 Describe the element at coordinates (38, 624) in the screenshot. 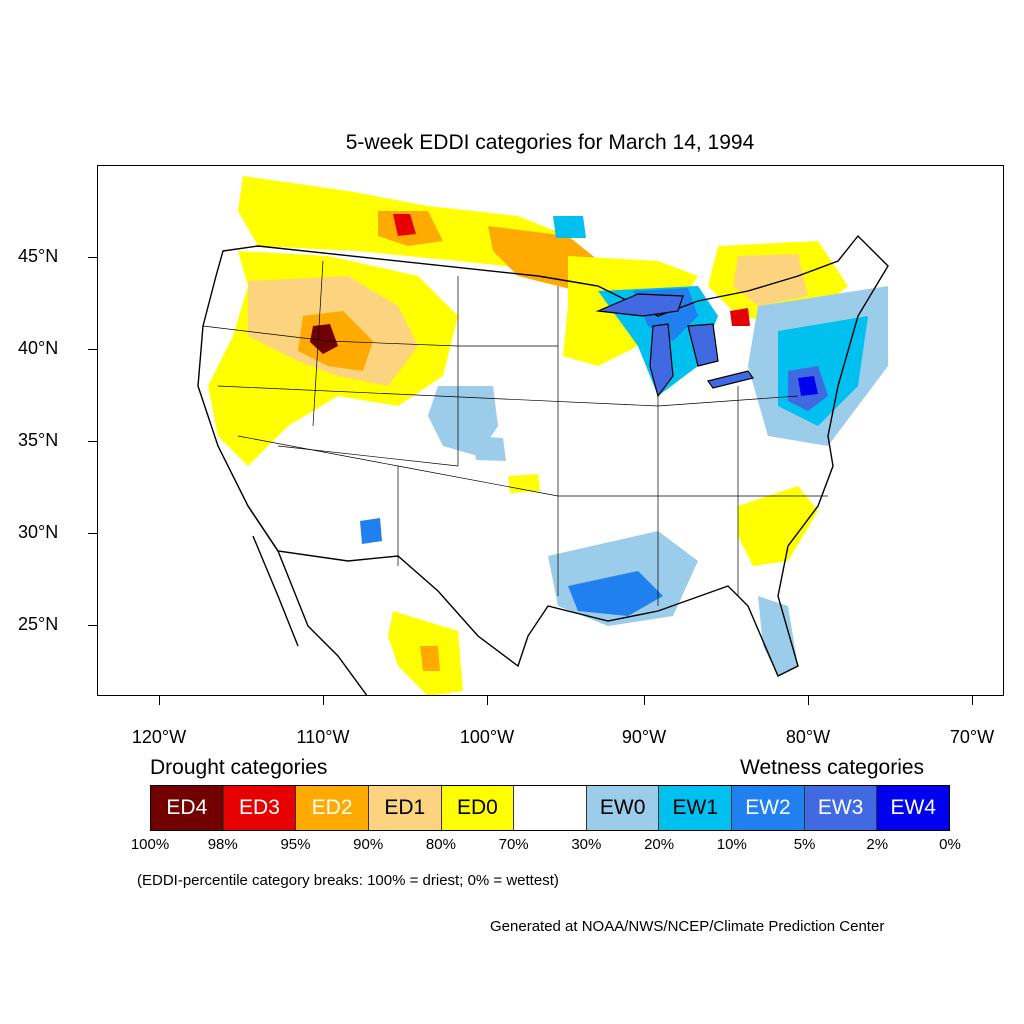

I see `lat-label-25: 25°N` at that location.